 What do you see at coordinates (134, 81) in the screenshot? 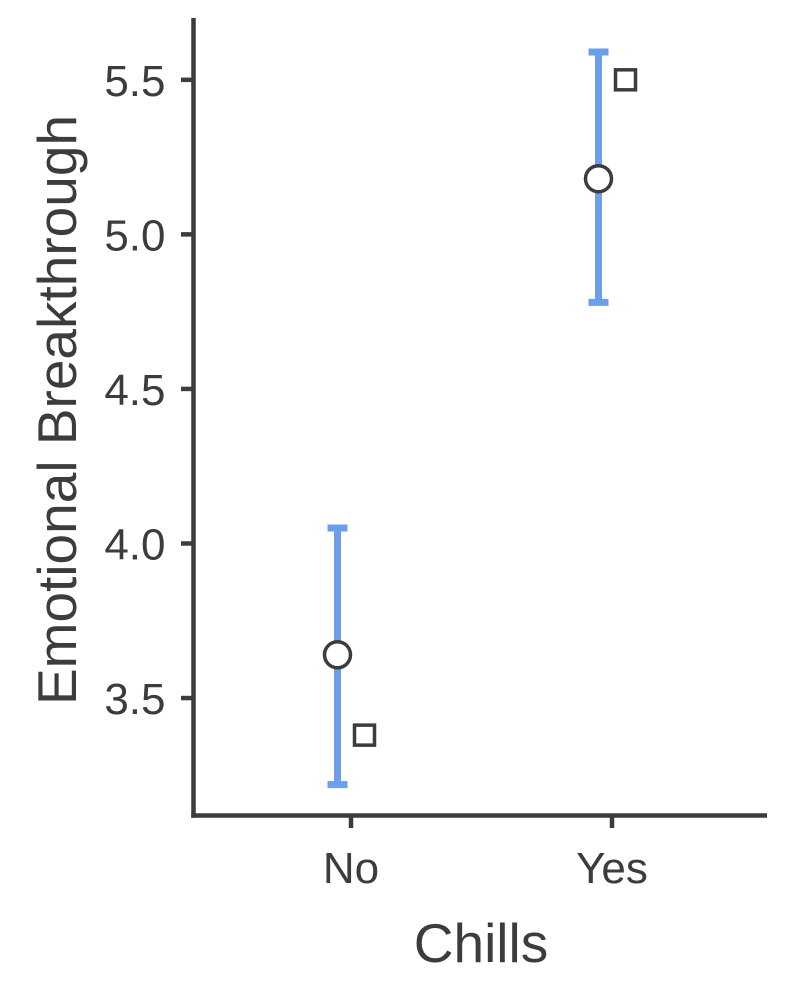
I see `y-tick-label: 5.5` at bounding box center [134, 81].